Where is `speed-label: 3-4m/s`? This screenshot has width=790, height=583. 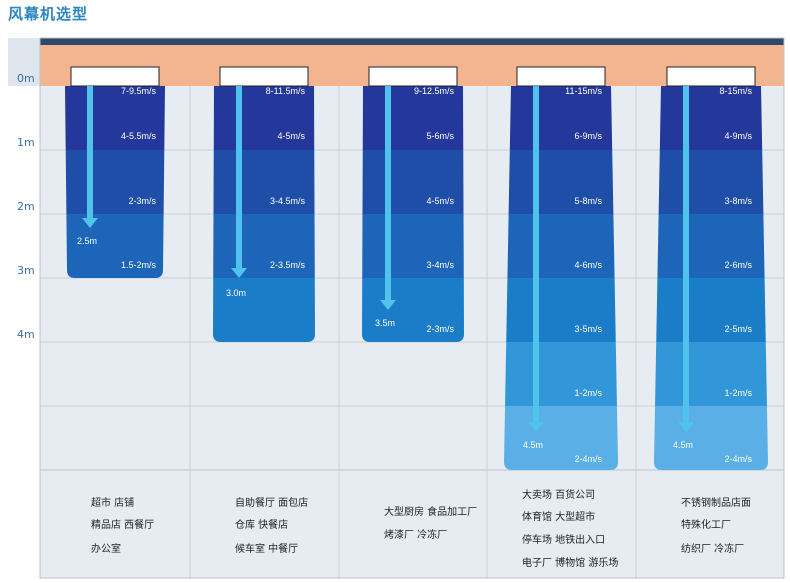 speed-label: 3-4m/s is located at coordinates (440, 265).